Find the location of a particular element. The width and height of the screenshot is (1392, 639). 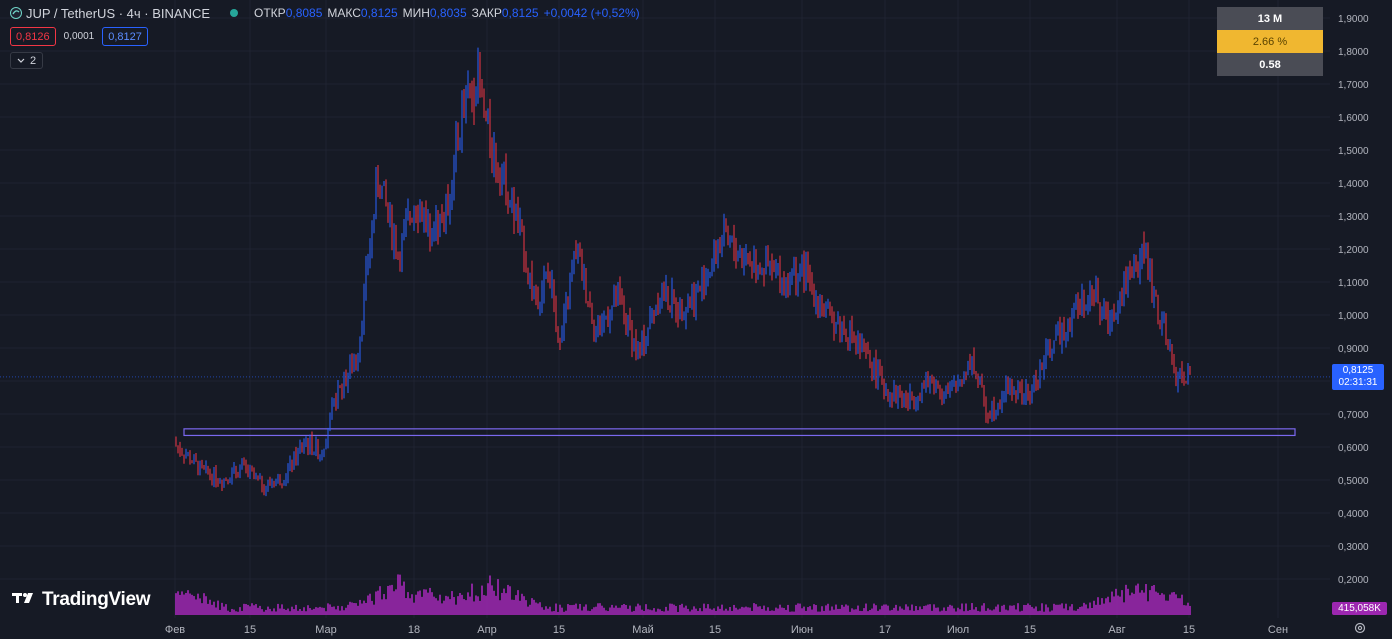

buy-button: 0,8127 is located at coordinates (125, 36).